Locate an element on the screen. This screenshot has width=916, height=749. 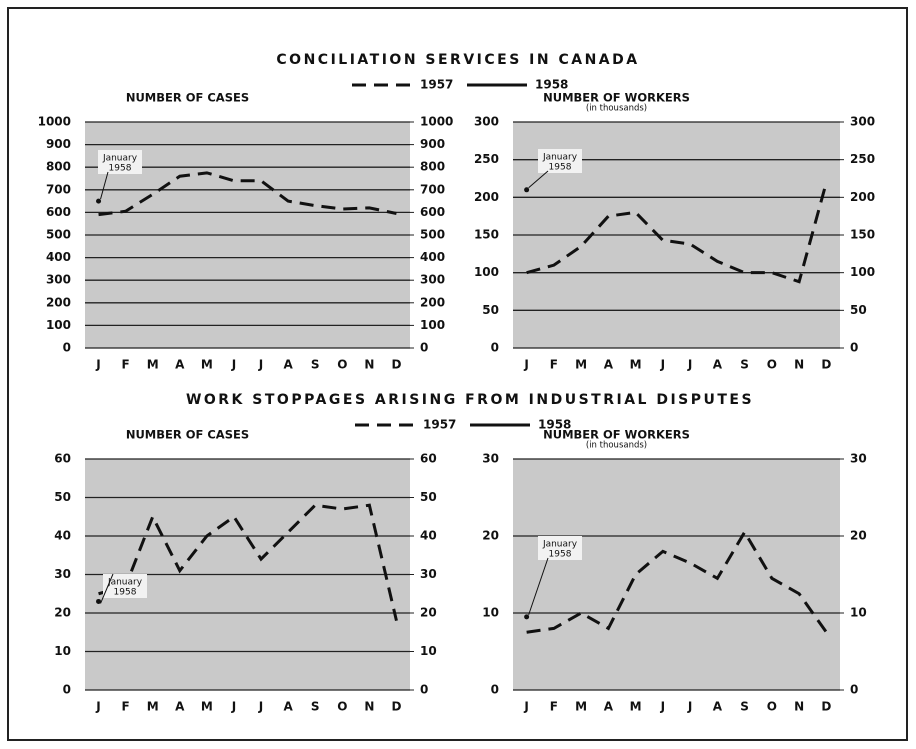
chart-title: NUMBER OF CASES is located at coordinates (187, 435).